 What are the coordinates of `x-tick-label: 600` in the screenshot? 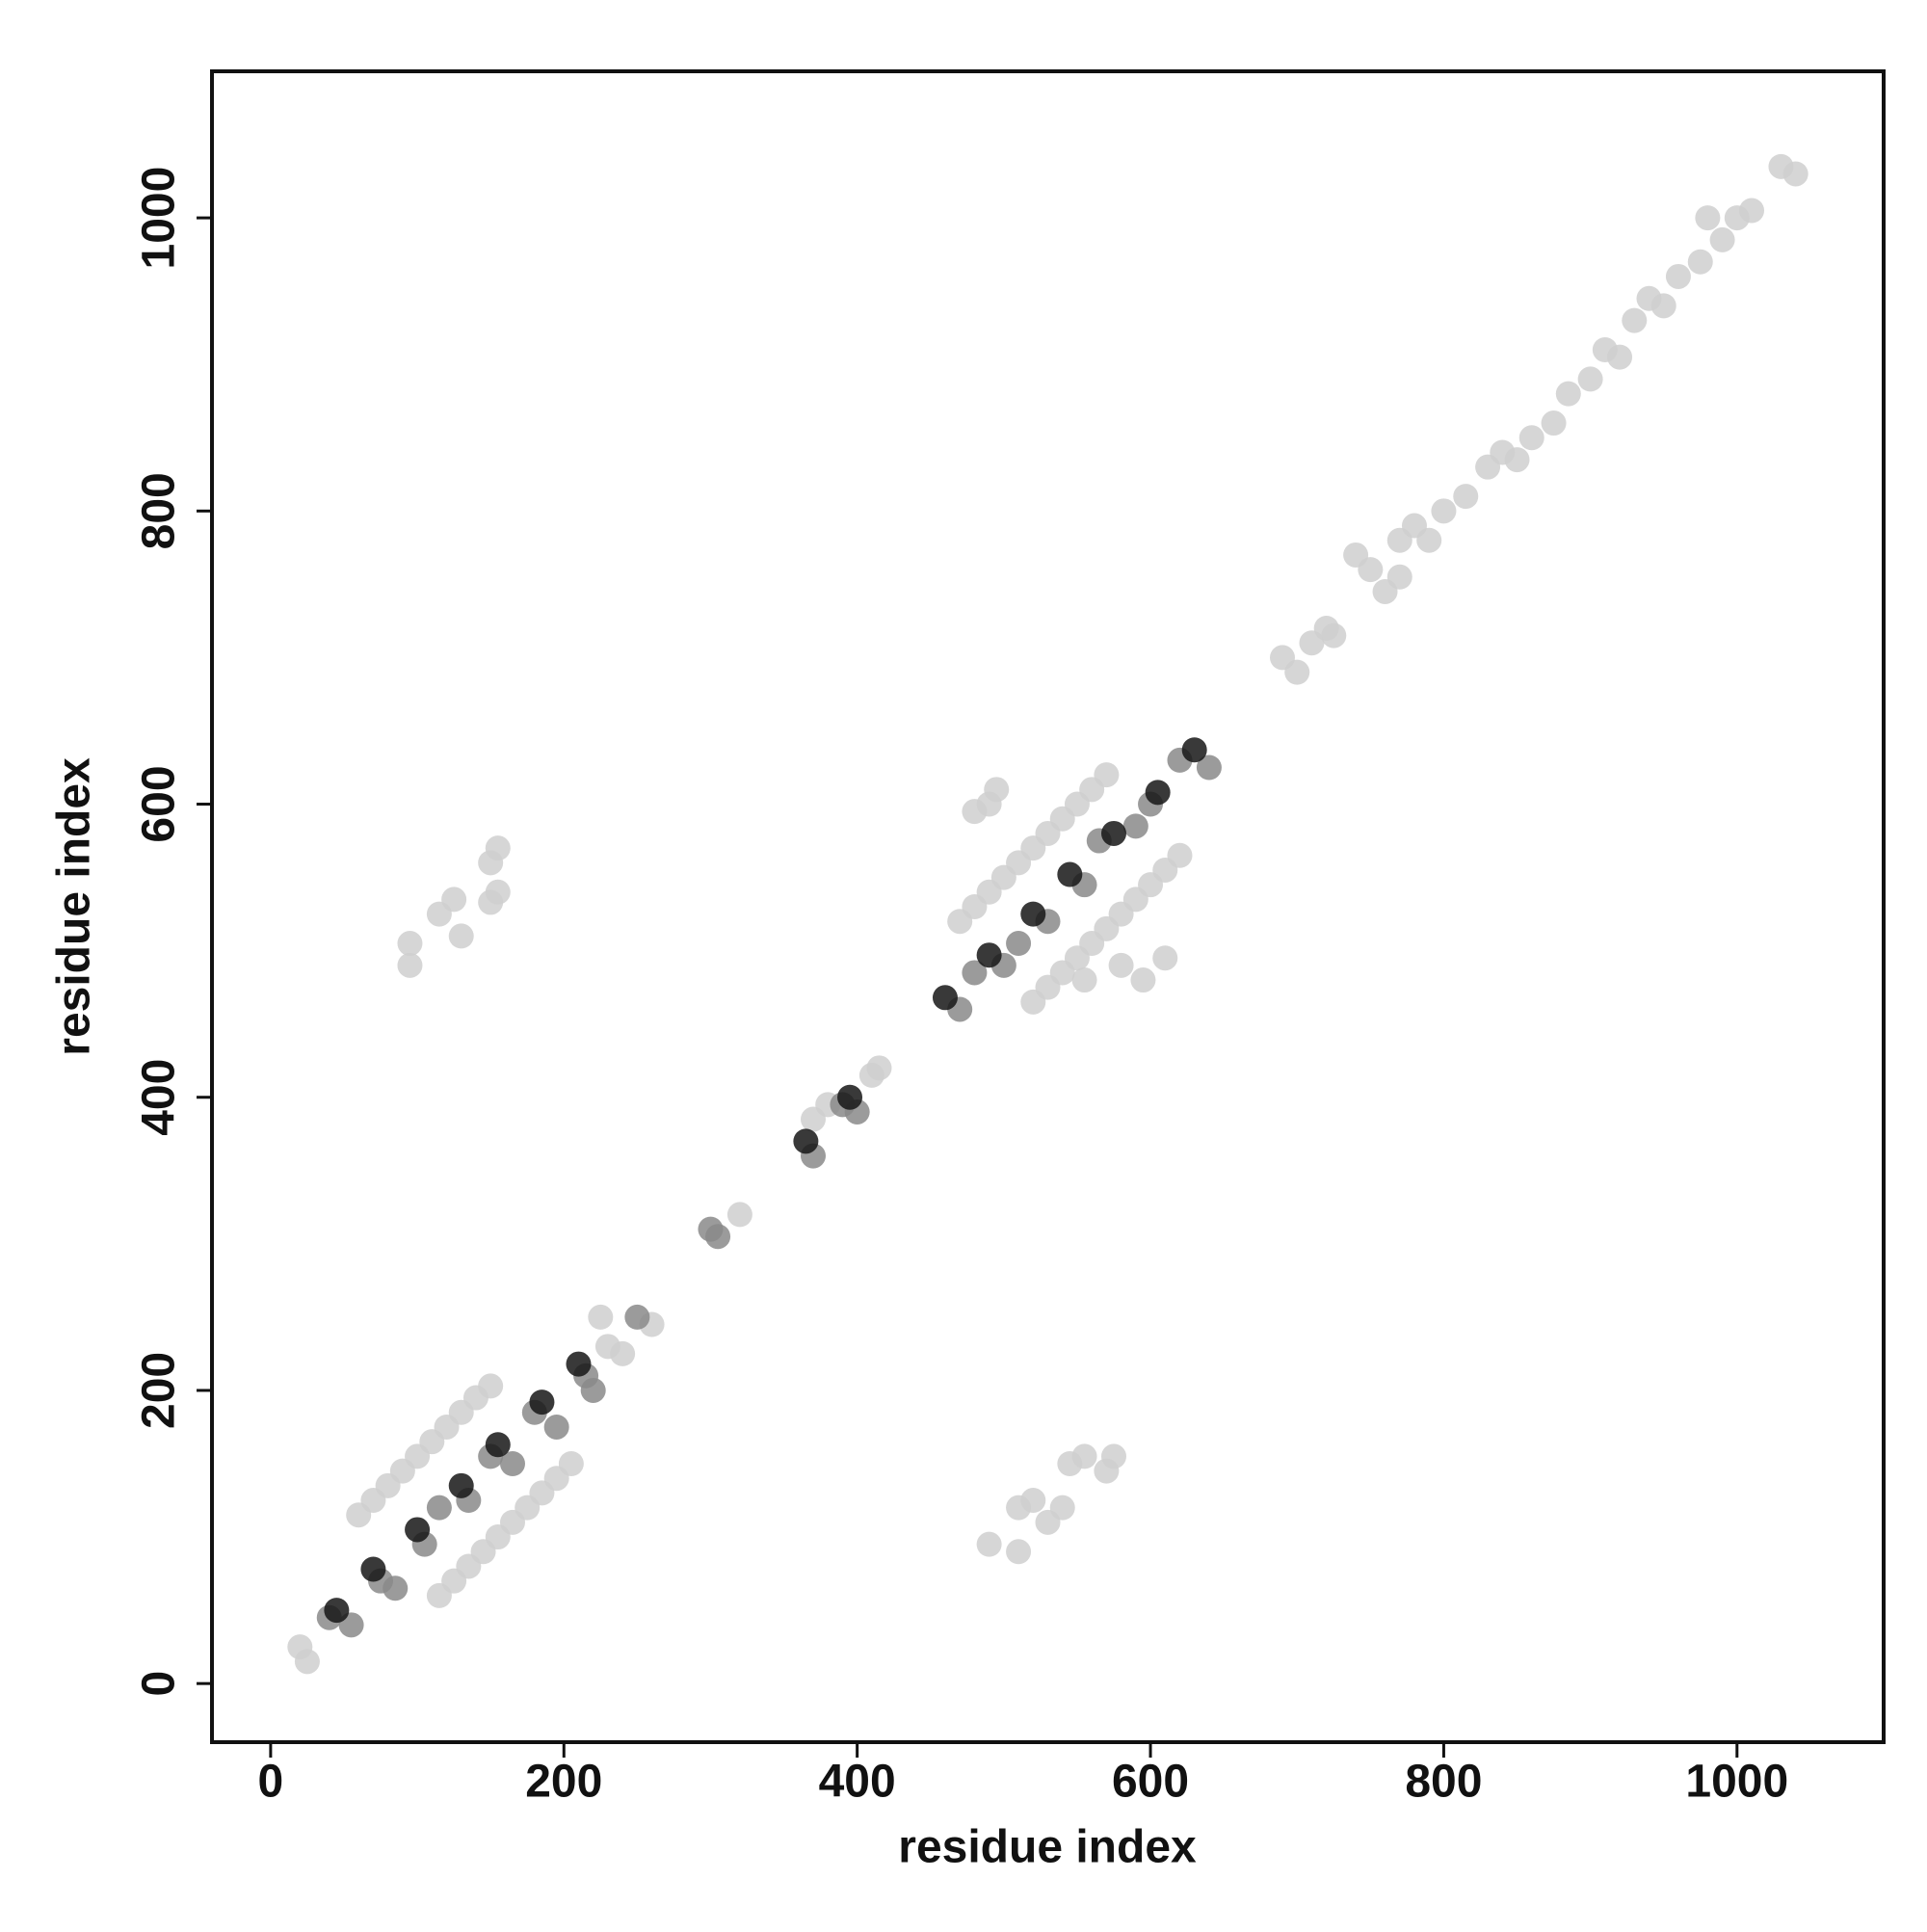 It's located at (1150, 1782).